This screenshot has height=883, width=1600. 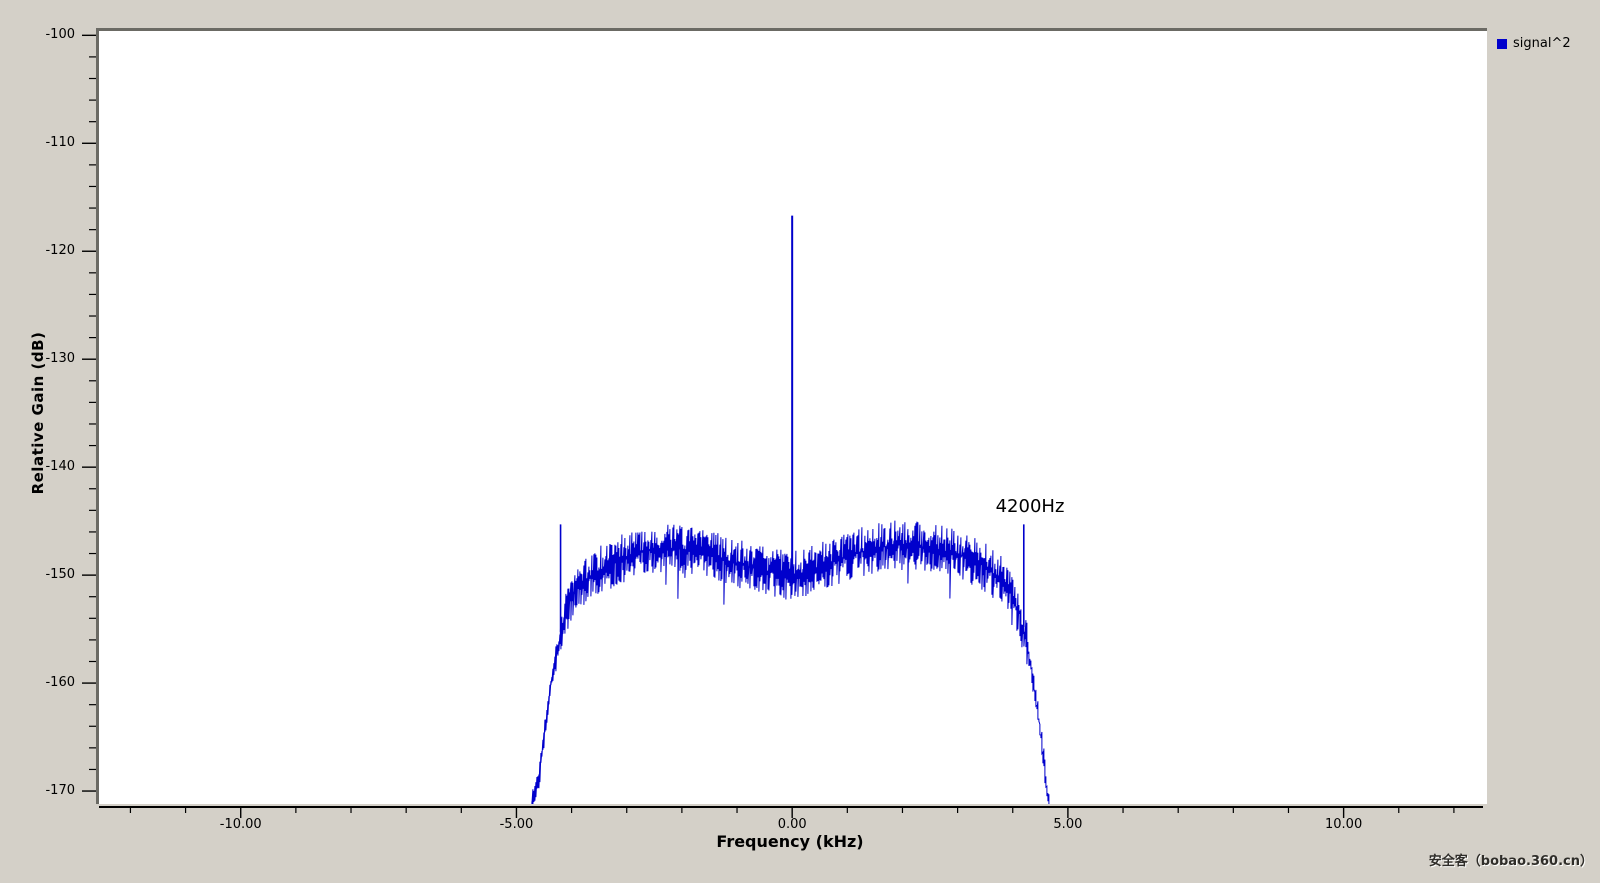 I want to click on x-tick-label: 0.00, so click(x=792, y=824).